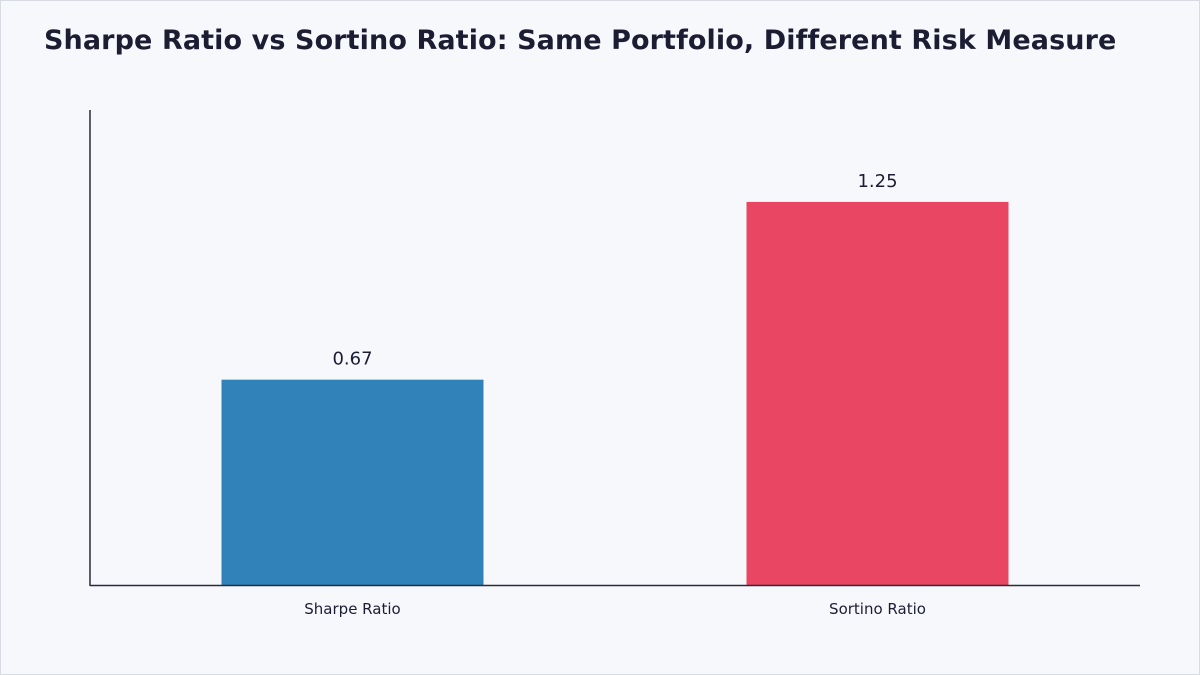  What do you see at coordinates (352, 359) in the screenshot?
I see `value-label-sharpe-ratio: 0.67` at bounding box center [352, 359].